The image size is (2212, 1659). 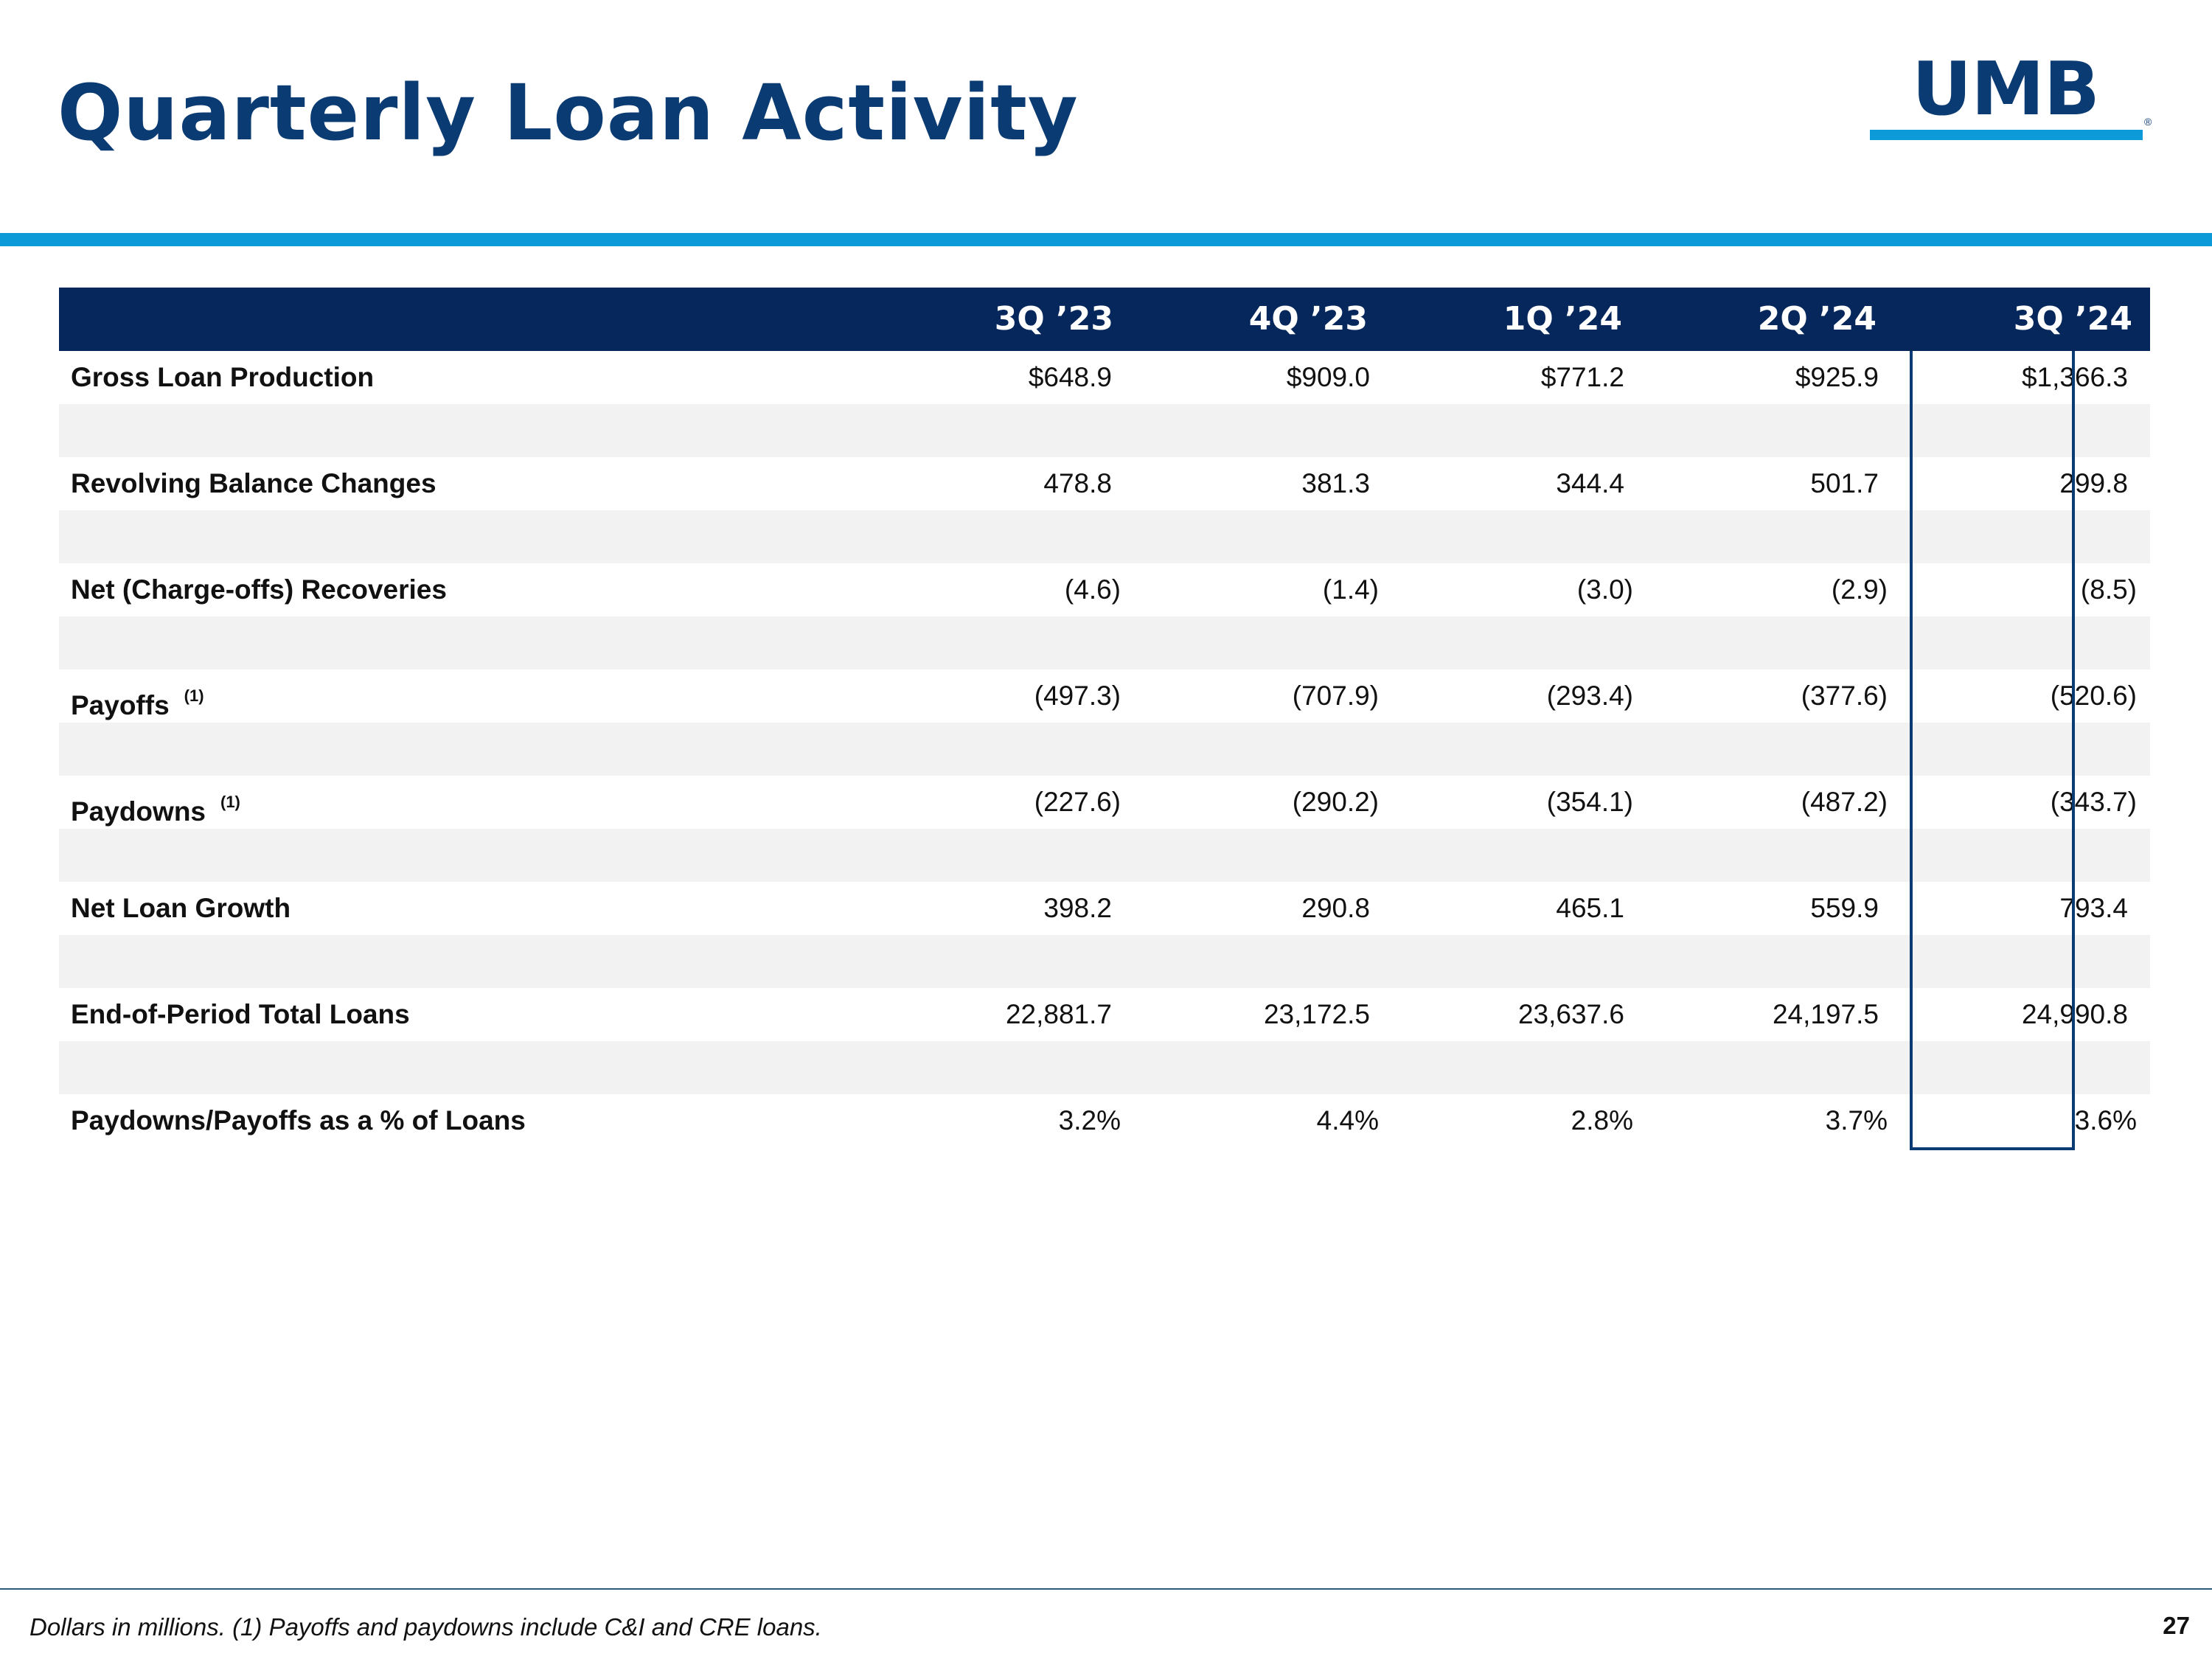 I want to click on table-cell: (343.7), so click(x=2093, y=802).